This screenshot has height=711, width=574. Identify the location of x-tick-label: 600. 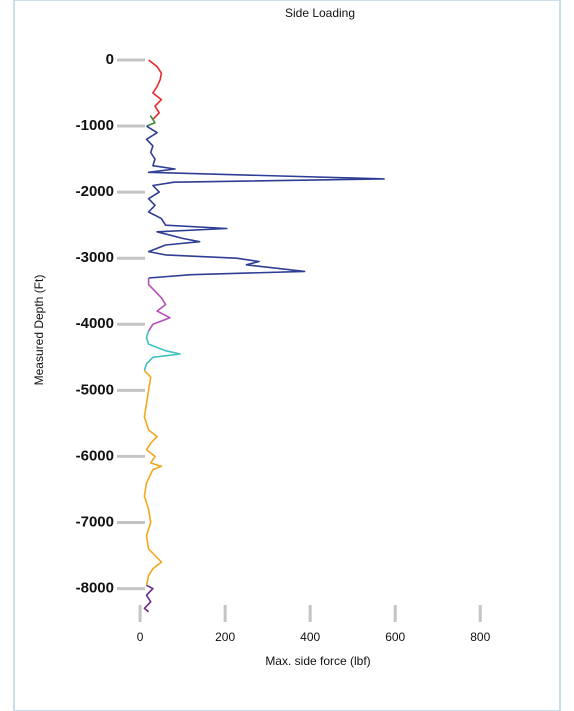
(395, 637).